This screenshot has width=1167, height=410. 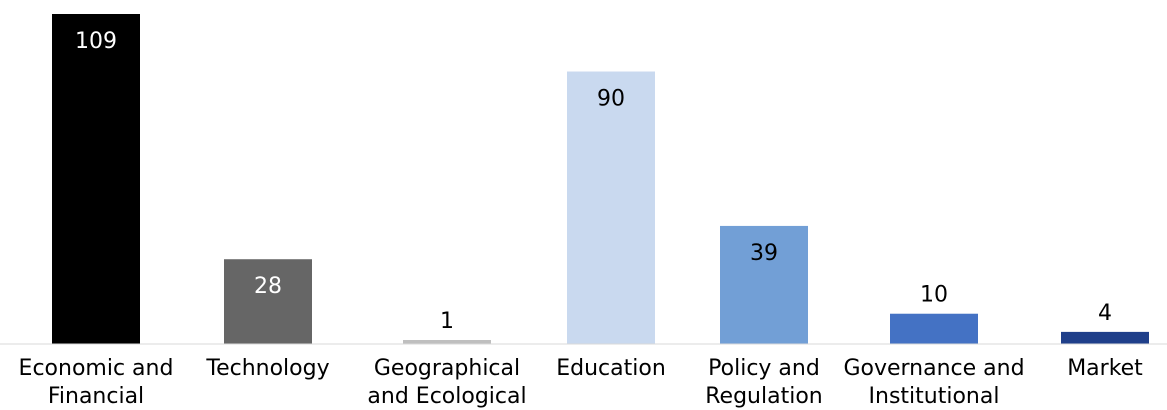 I want to click on category-label-0-line-0: Economic and, so click(x=96, y=368).